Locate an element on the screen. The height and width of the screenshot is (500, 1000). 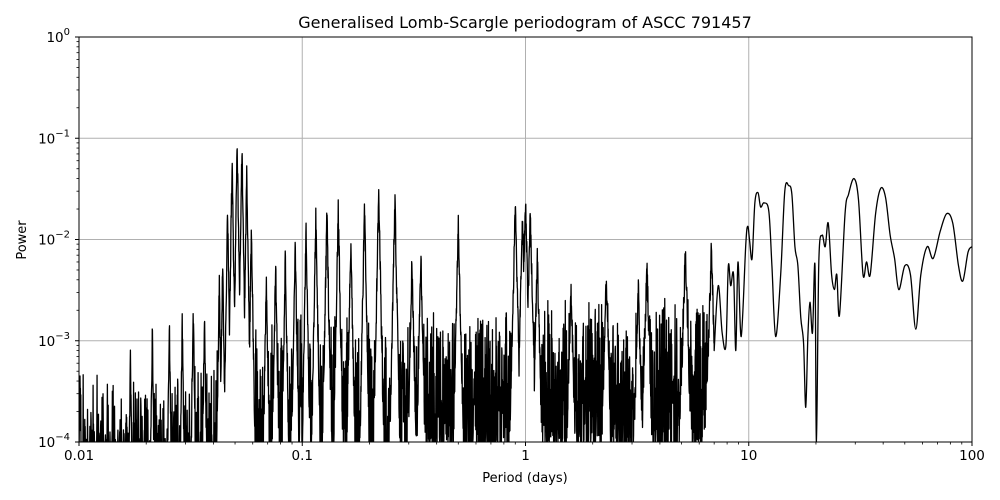
y-axis-label: Power is located at coordinates (22, 240).